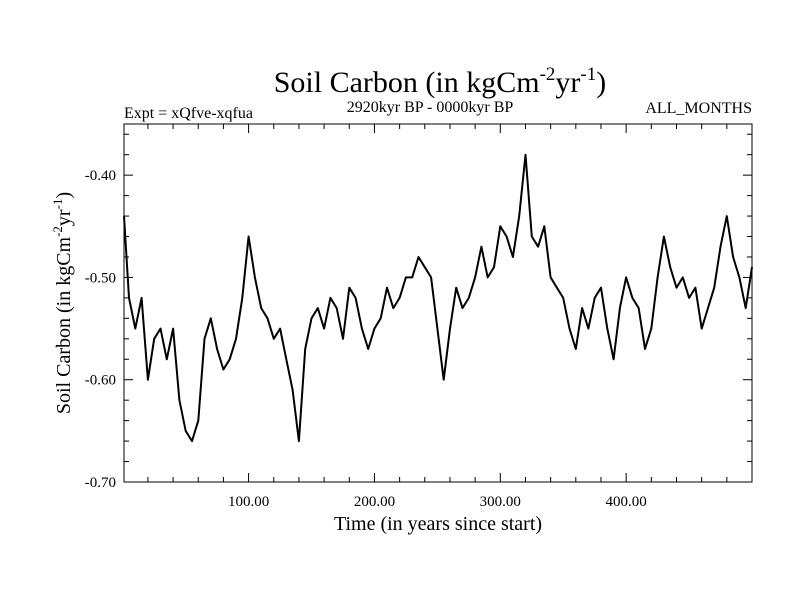  What do you see at coordinates (438, 524) in the screenshot?
I see `x-axis-label: Time (in years since start)` at bounding box center [438, 524].